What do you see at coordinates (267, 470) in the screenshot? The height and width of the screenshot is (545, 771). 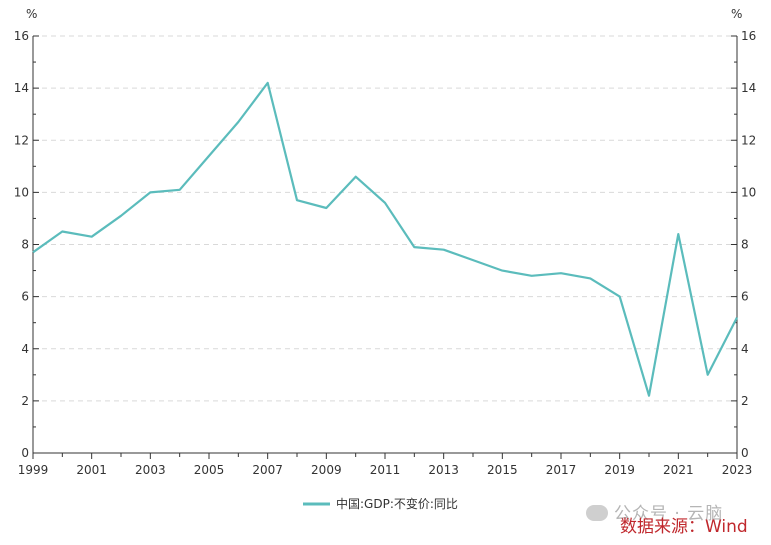 I see `x-tick-label: 2007` at bounding box center [267, 470].